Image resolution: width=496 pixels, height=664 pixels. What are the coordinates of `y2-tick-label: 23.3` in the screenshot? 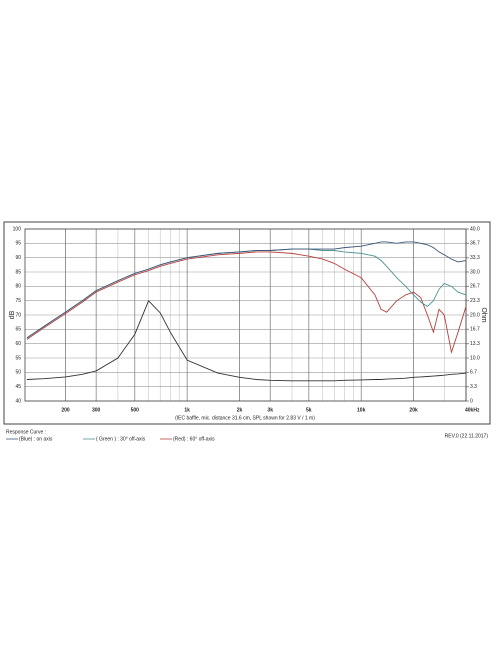 It's located at (475, 301).